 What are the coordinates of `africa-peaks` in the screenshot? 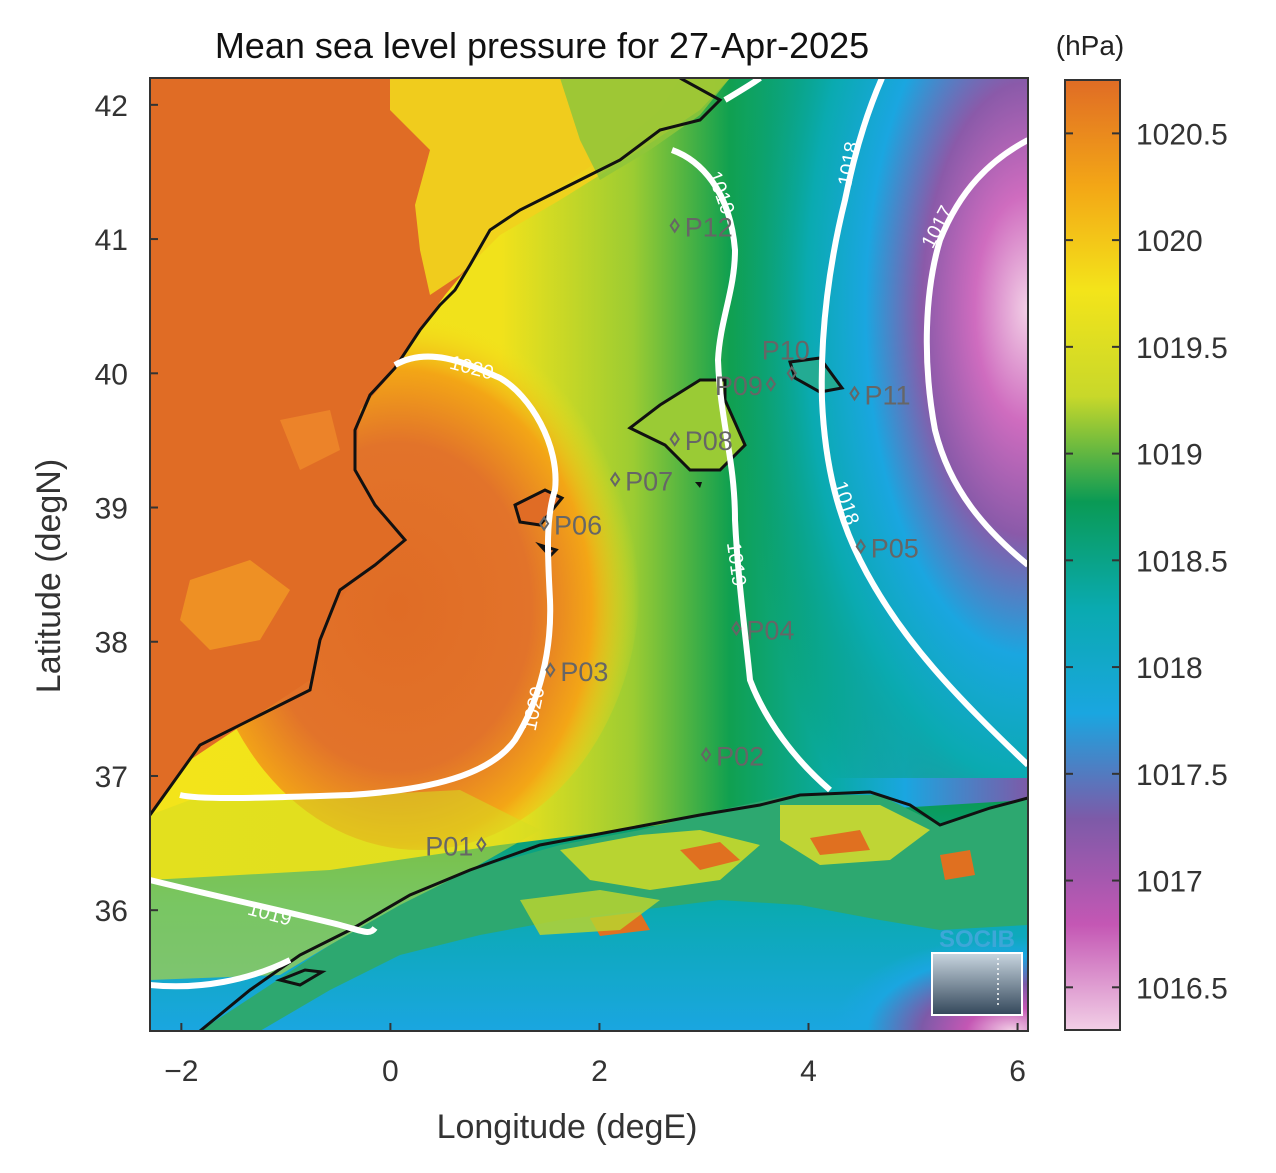 It's located at (782, 883).